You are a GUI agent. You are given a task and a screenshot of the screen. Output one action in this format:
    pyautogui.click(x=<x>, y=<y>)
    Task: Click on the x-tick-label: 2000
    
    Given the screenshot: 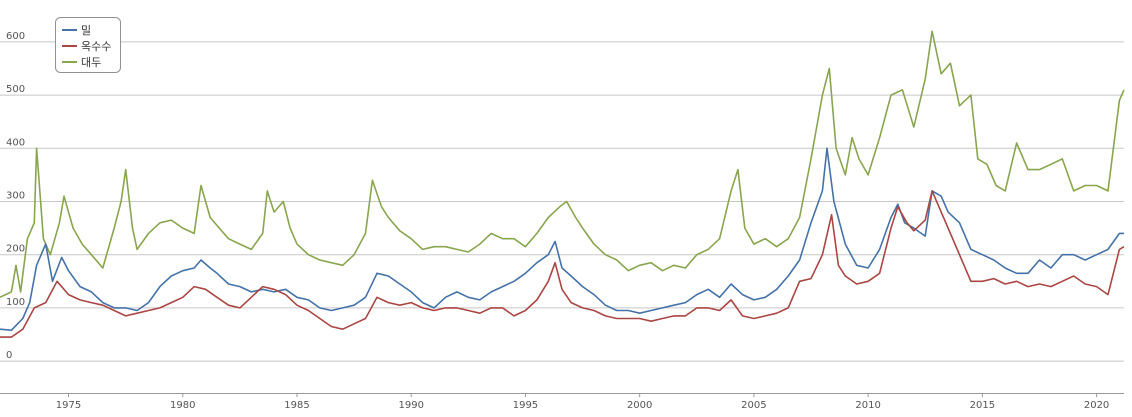 What is the action you would take?
    pyautogui.click(x=639, y=405)
    